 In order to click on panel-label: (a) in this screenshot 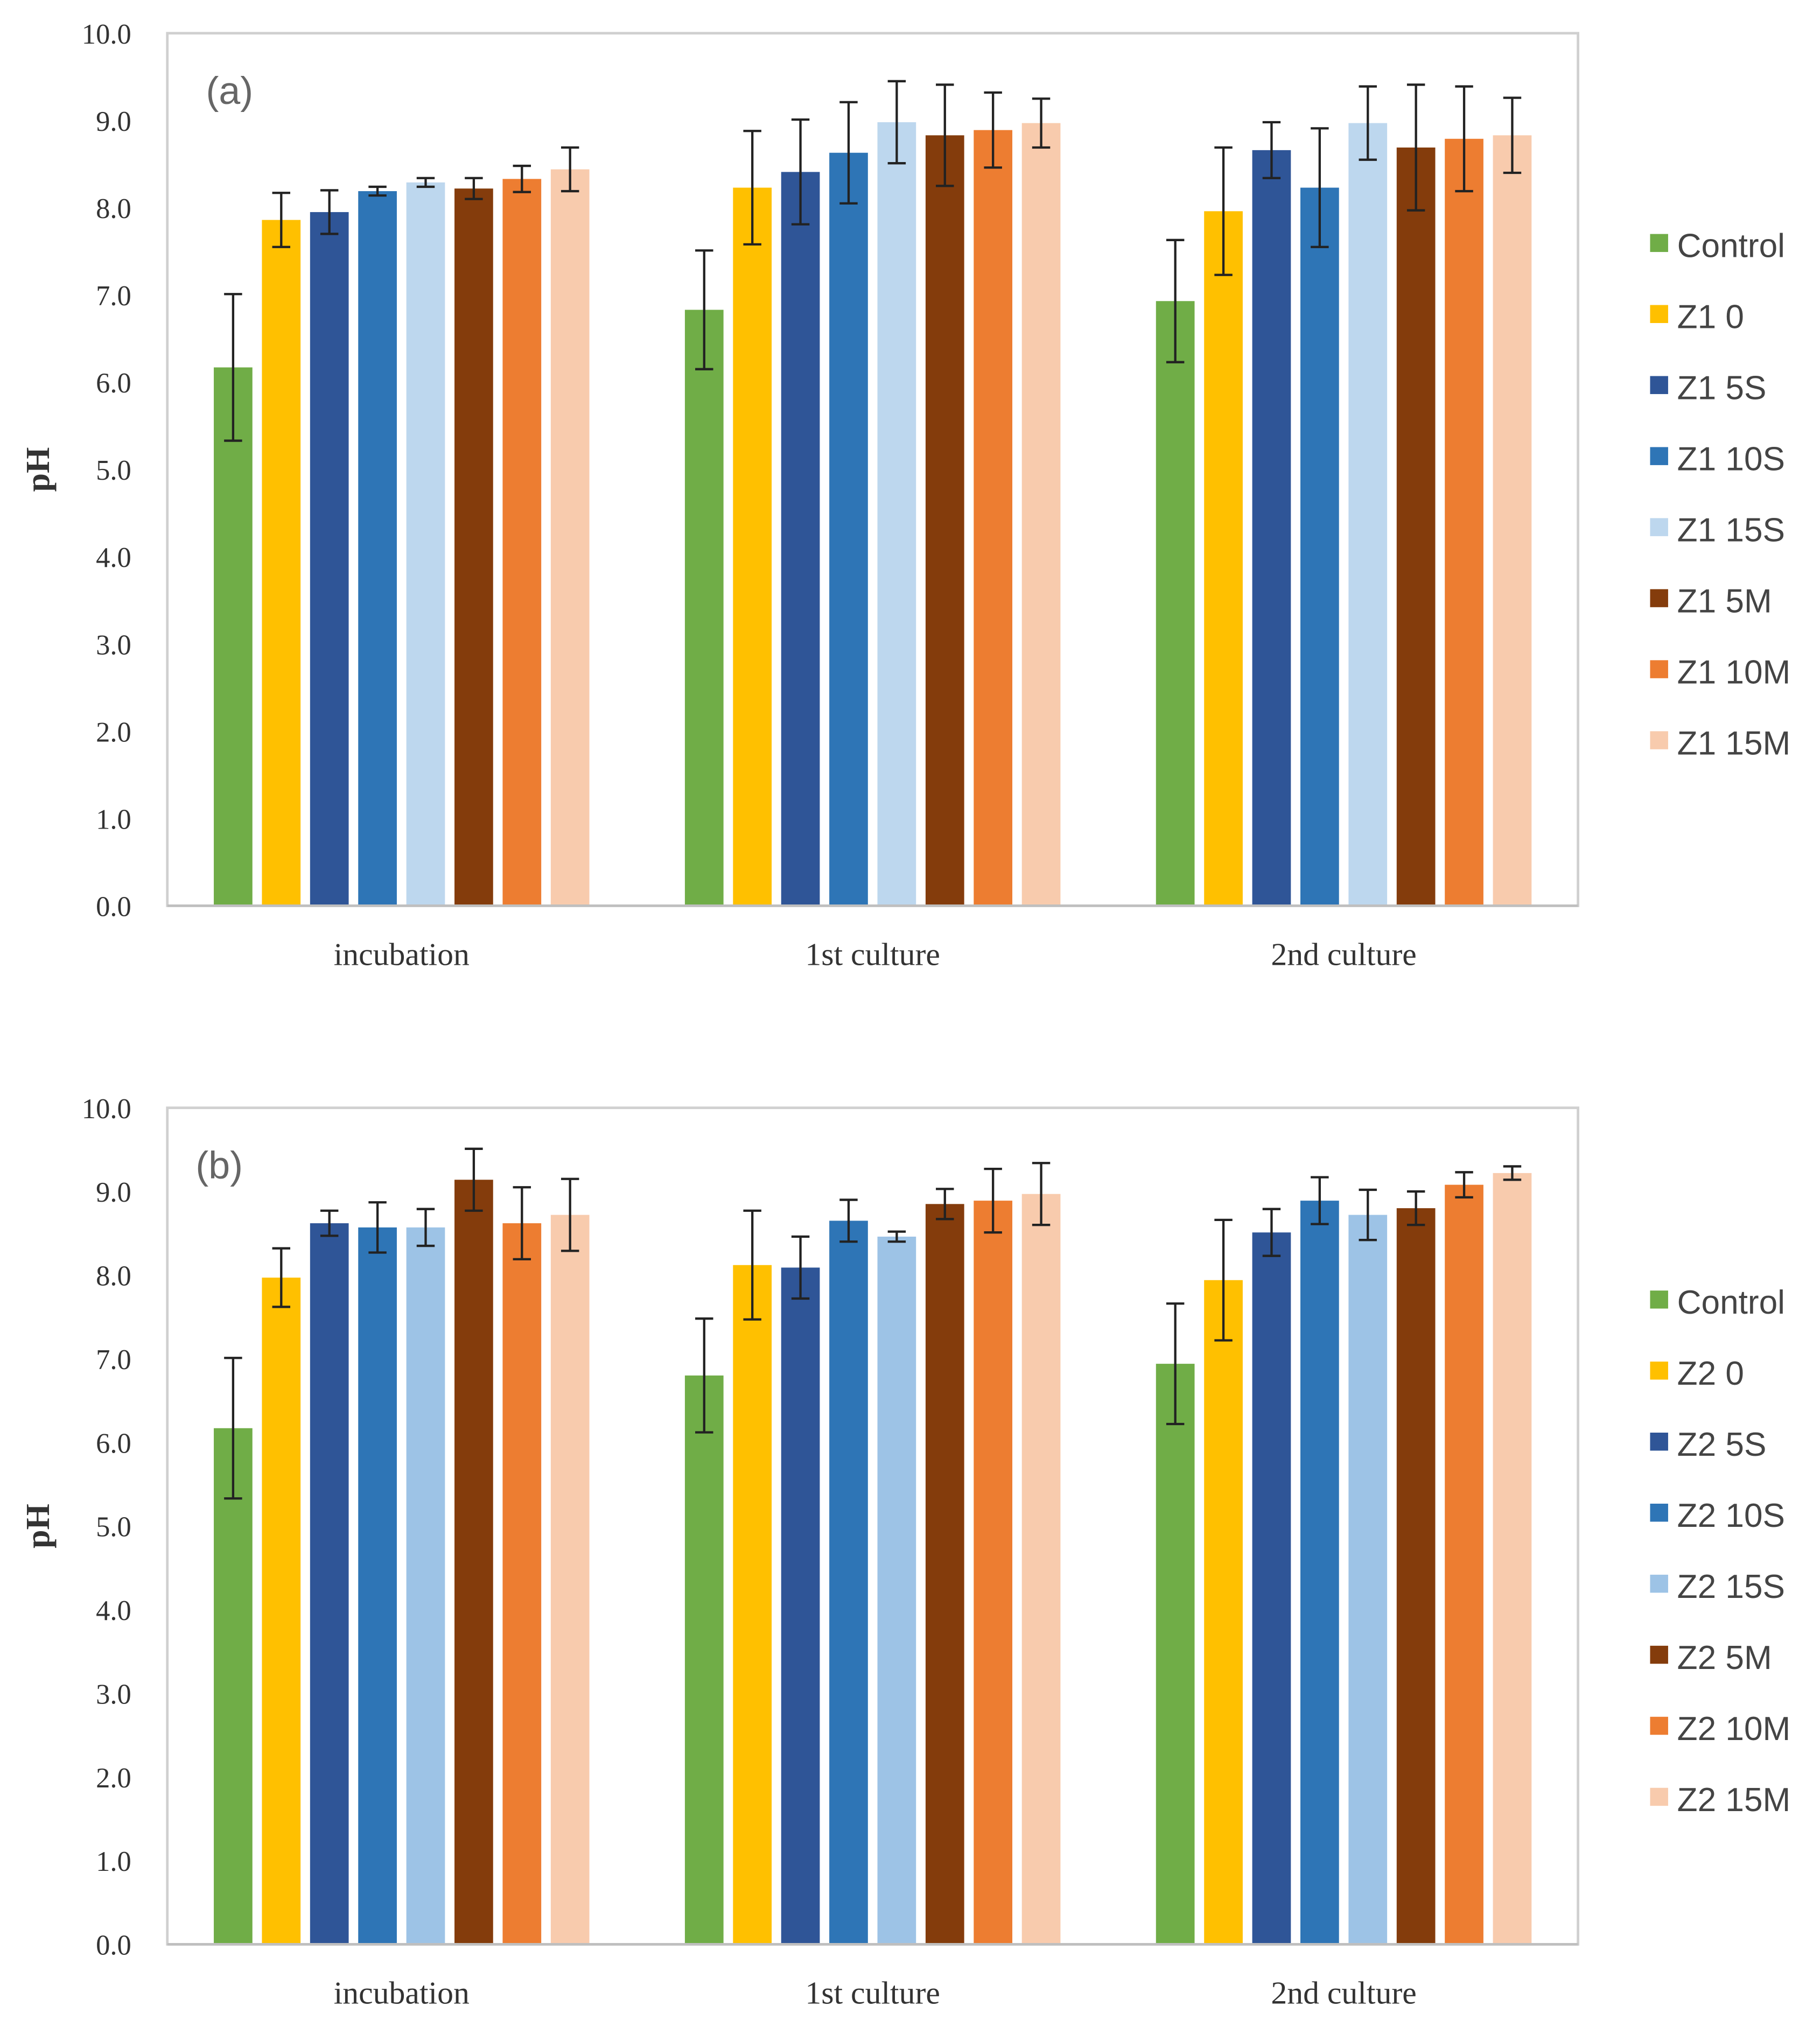, I will do `click(229, 91)`.